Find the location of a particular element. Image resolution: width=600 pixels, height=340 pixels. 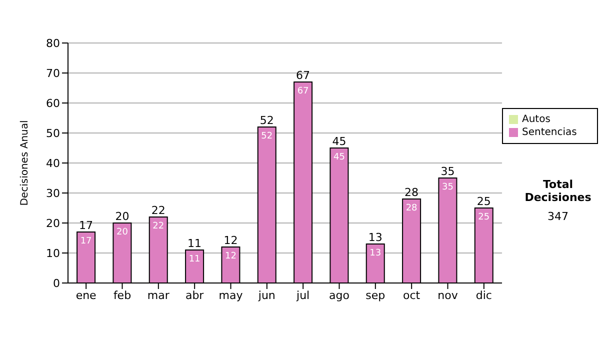

y-tick-label: 70 is located at coordinates (53, 73).